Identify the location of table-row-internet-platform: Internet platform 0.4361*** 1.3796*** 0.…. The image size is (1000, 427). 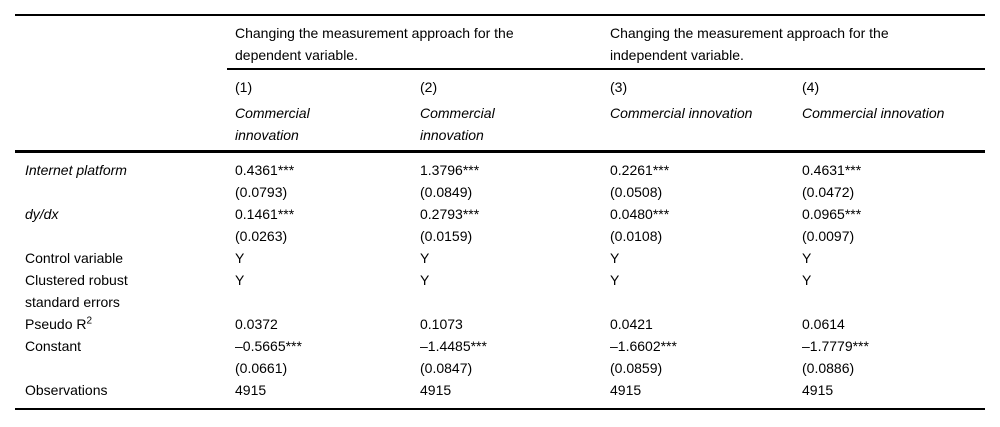
(500, 170).